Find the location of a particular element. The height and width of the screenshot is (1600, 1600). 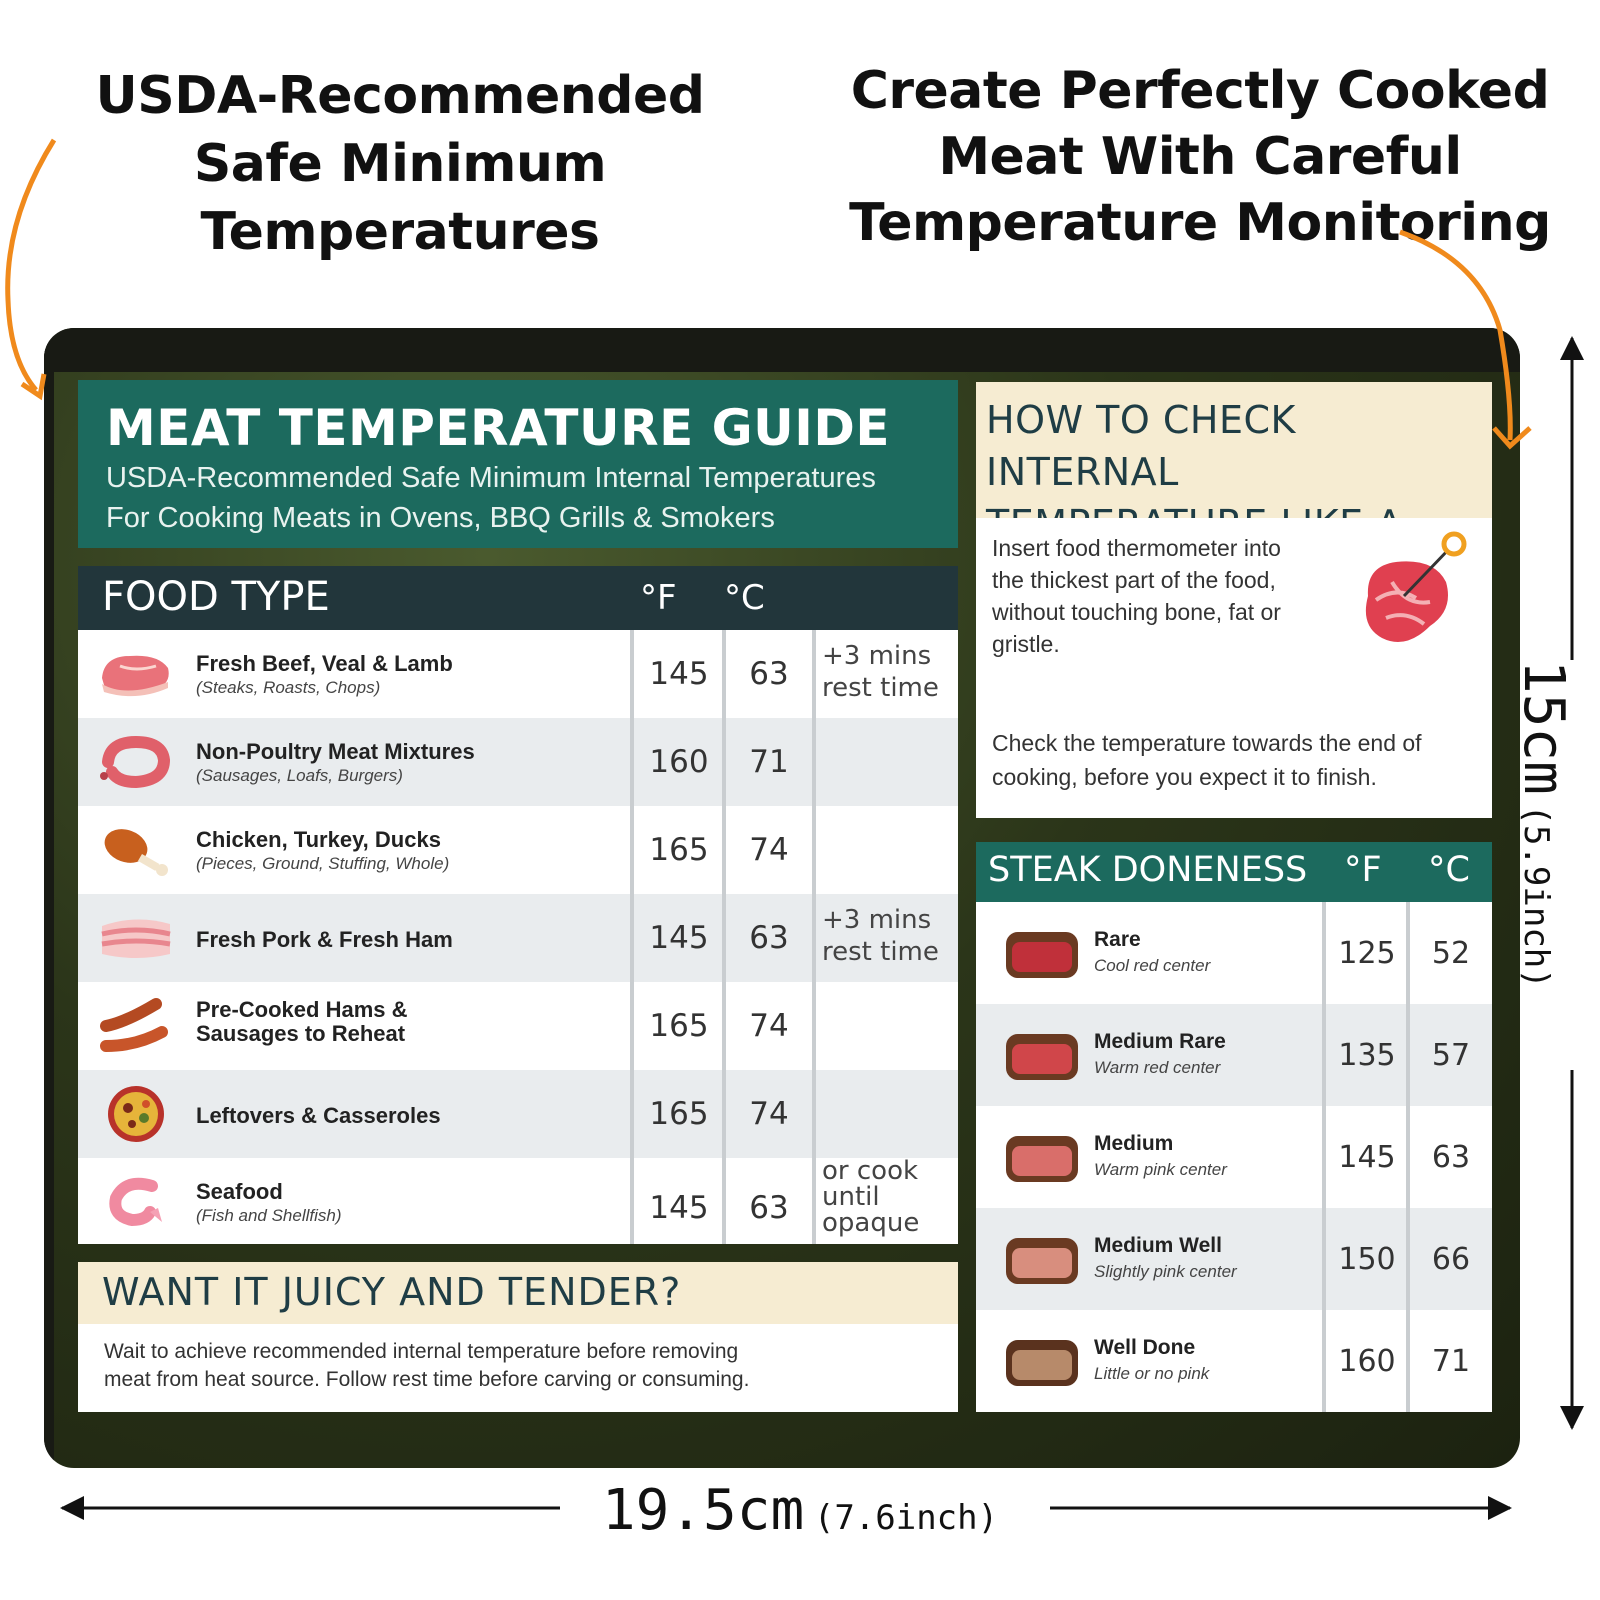

table-row: Medium Rare Warm red center 135 57 is located at coordinates (1234, 1055).